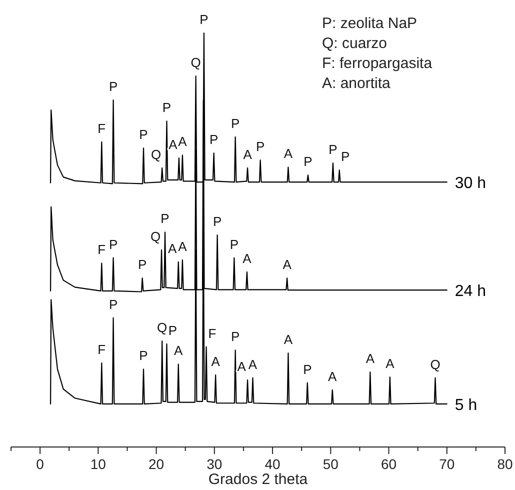 This screenshot has height=490, width=515. I want to click on series-label: 30 h, so click(470, 183).